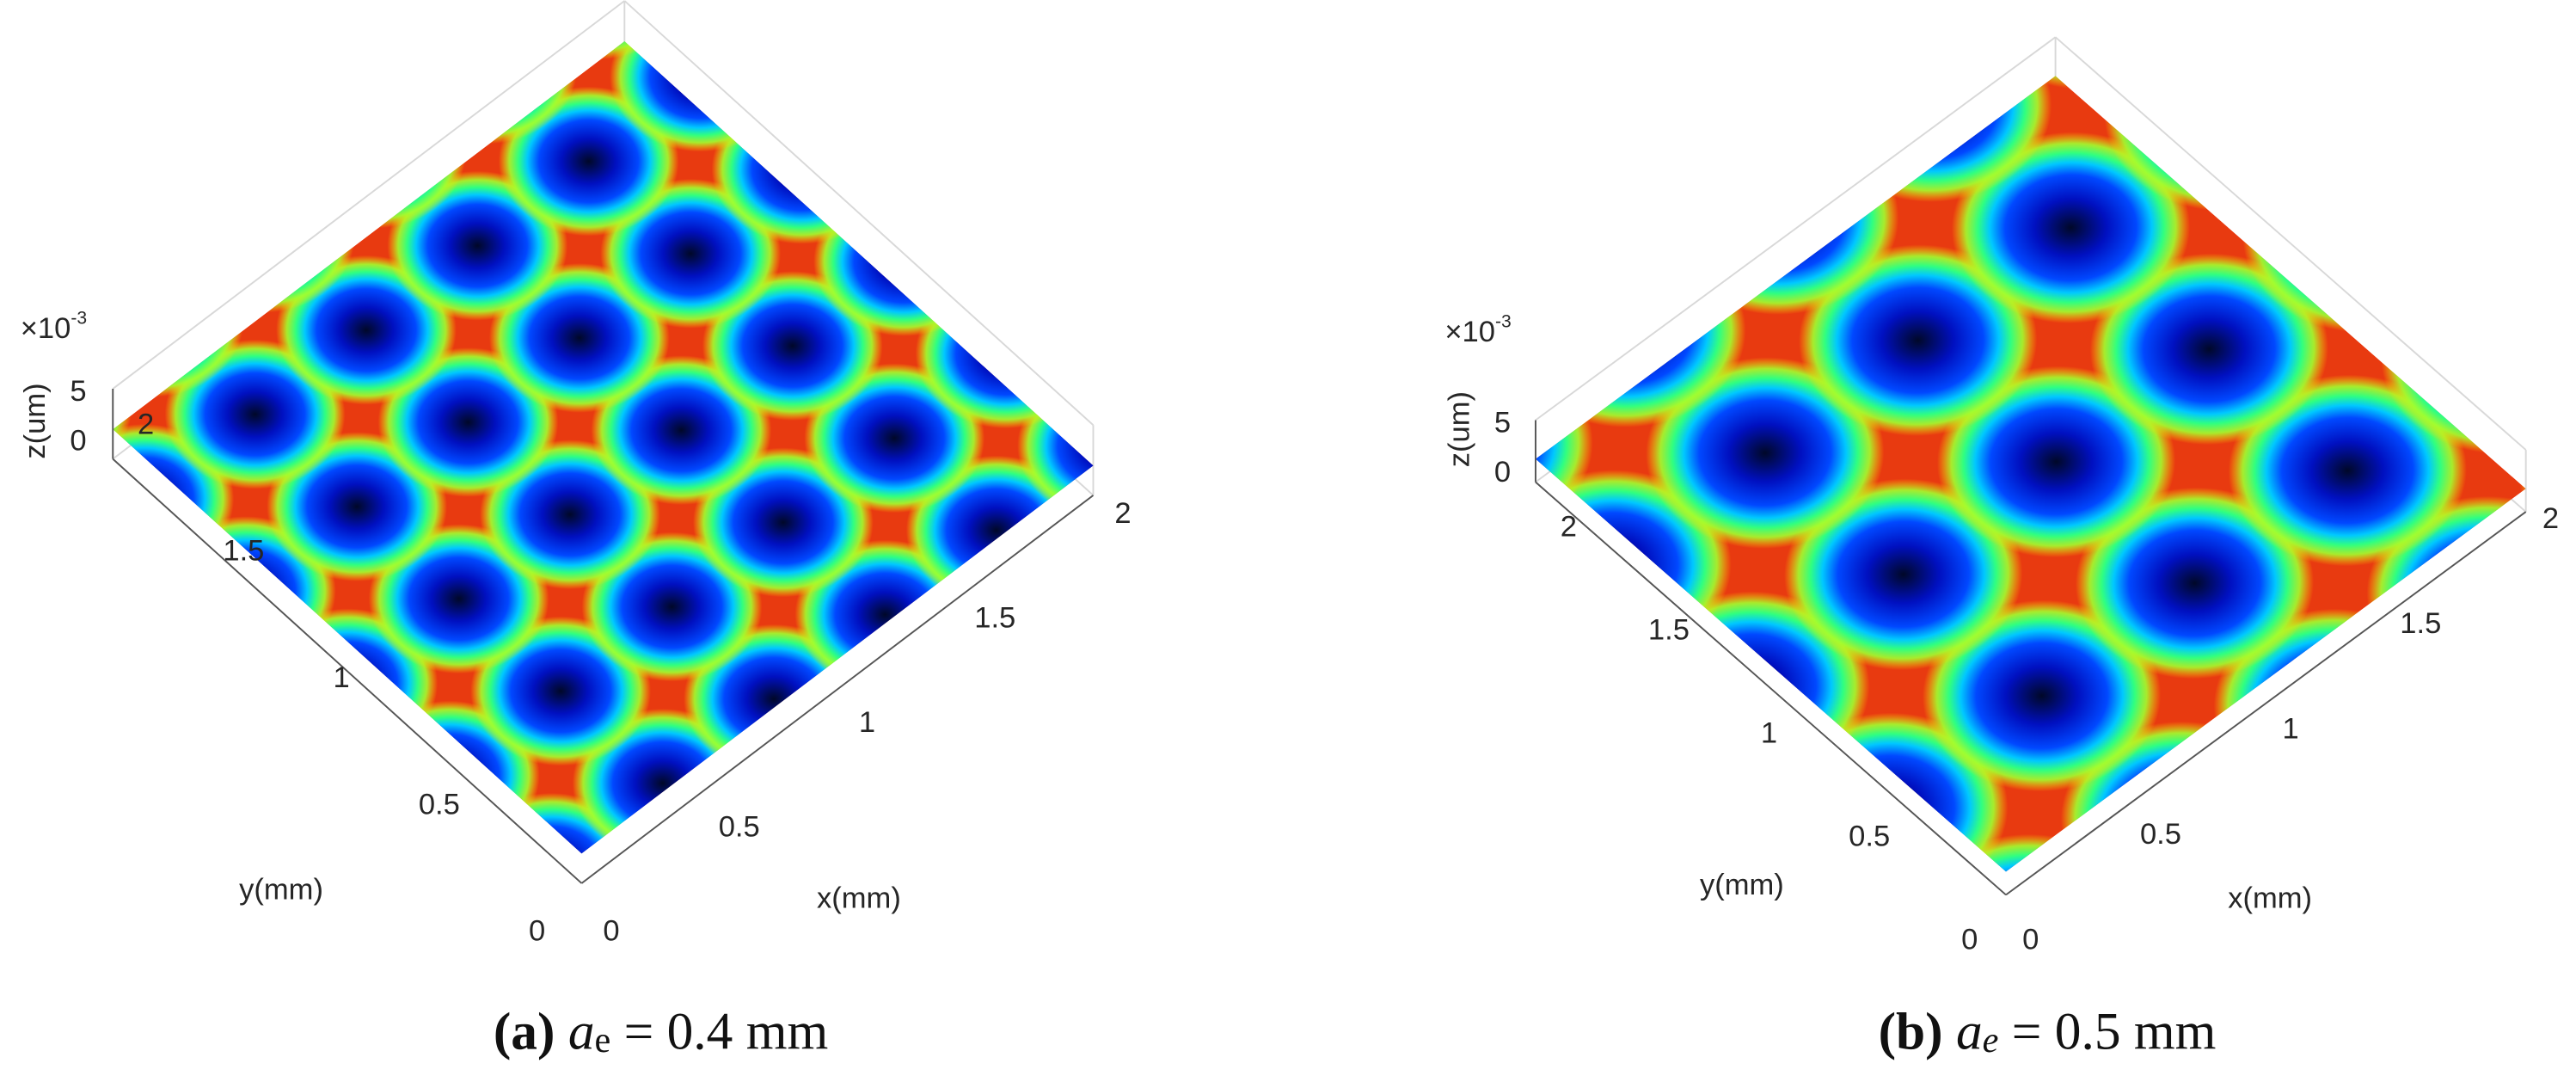 Image resolution: width=2576 pixels, height=1088 pixels. Describe the element at coordinates (726, 1032) in the screenshot. I see `caption-value: = 0.4 mm` at that location.